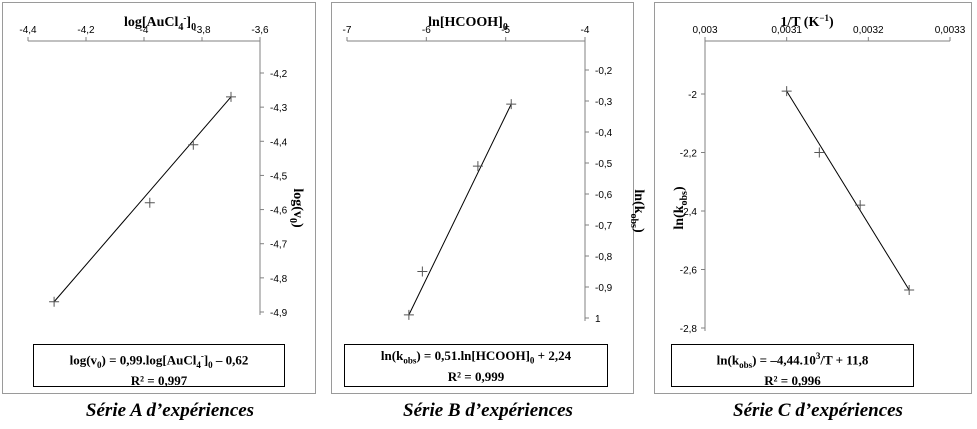  Describe the element at coordinates (279, 211) in the screenshot. I see `y-tick-label-a: -4,6` at that location.